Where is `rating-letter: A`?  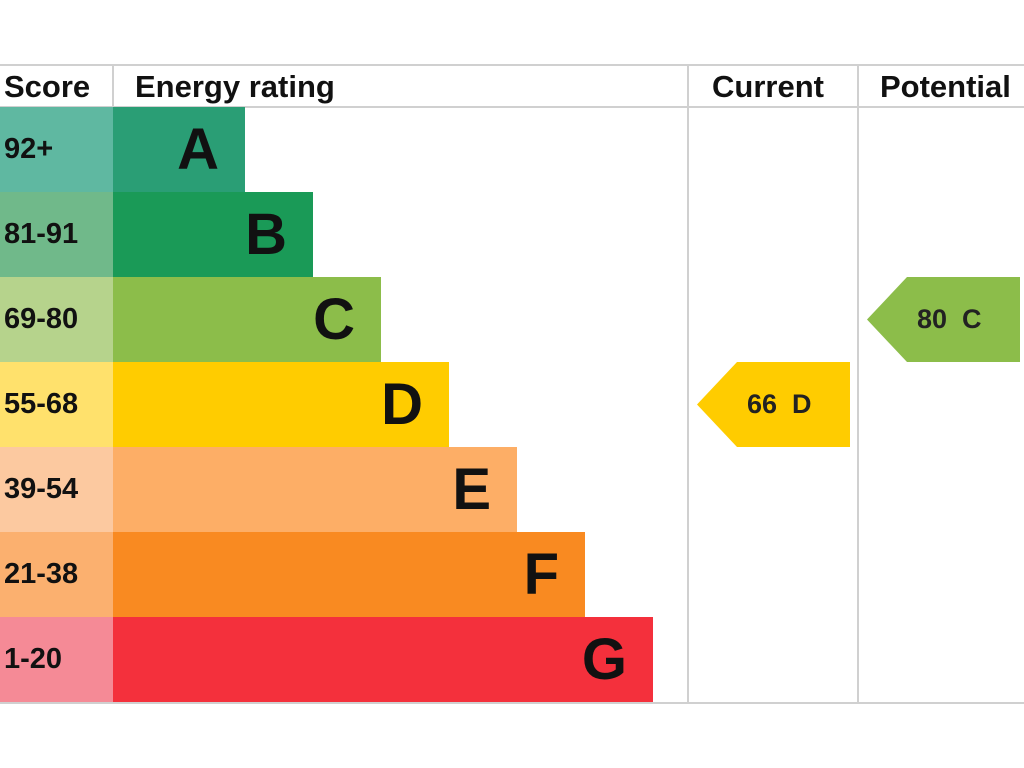
rating-letter: A is located at coordinates (198, 149).